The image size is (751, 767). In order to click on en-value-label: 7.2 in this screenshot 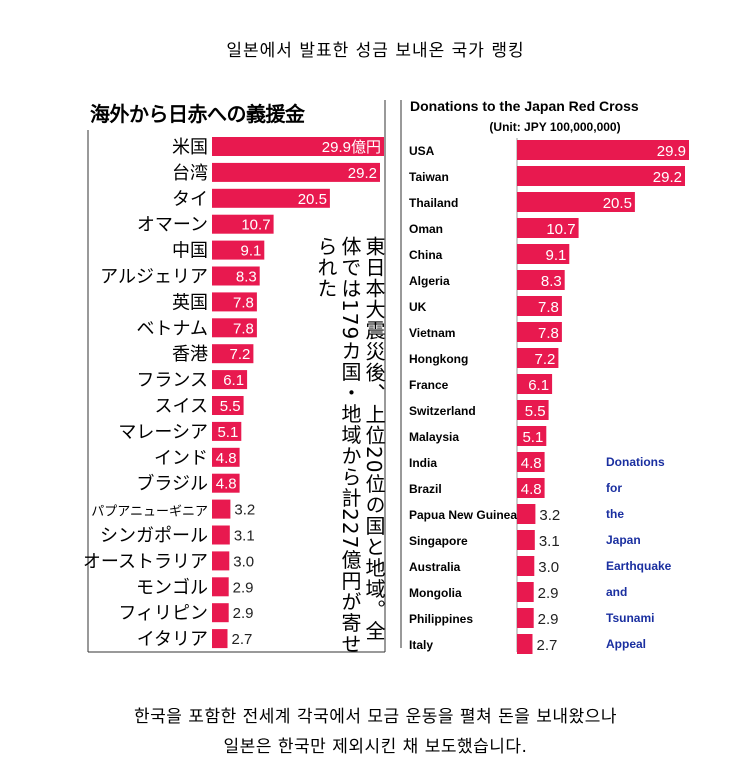, I will do `click(545, 359)`.